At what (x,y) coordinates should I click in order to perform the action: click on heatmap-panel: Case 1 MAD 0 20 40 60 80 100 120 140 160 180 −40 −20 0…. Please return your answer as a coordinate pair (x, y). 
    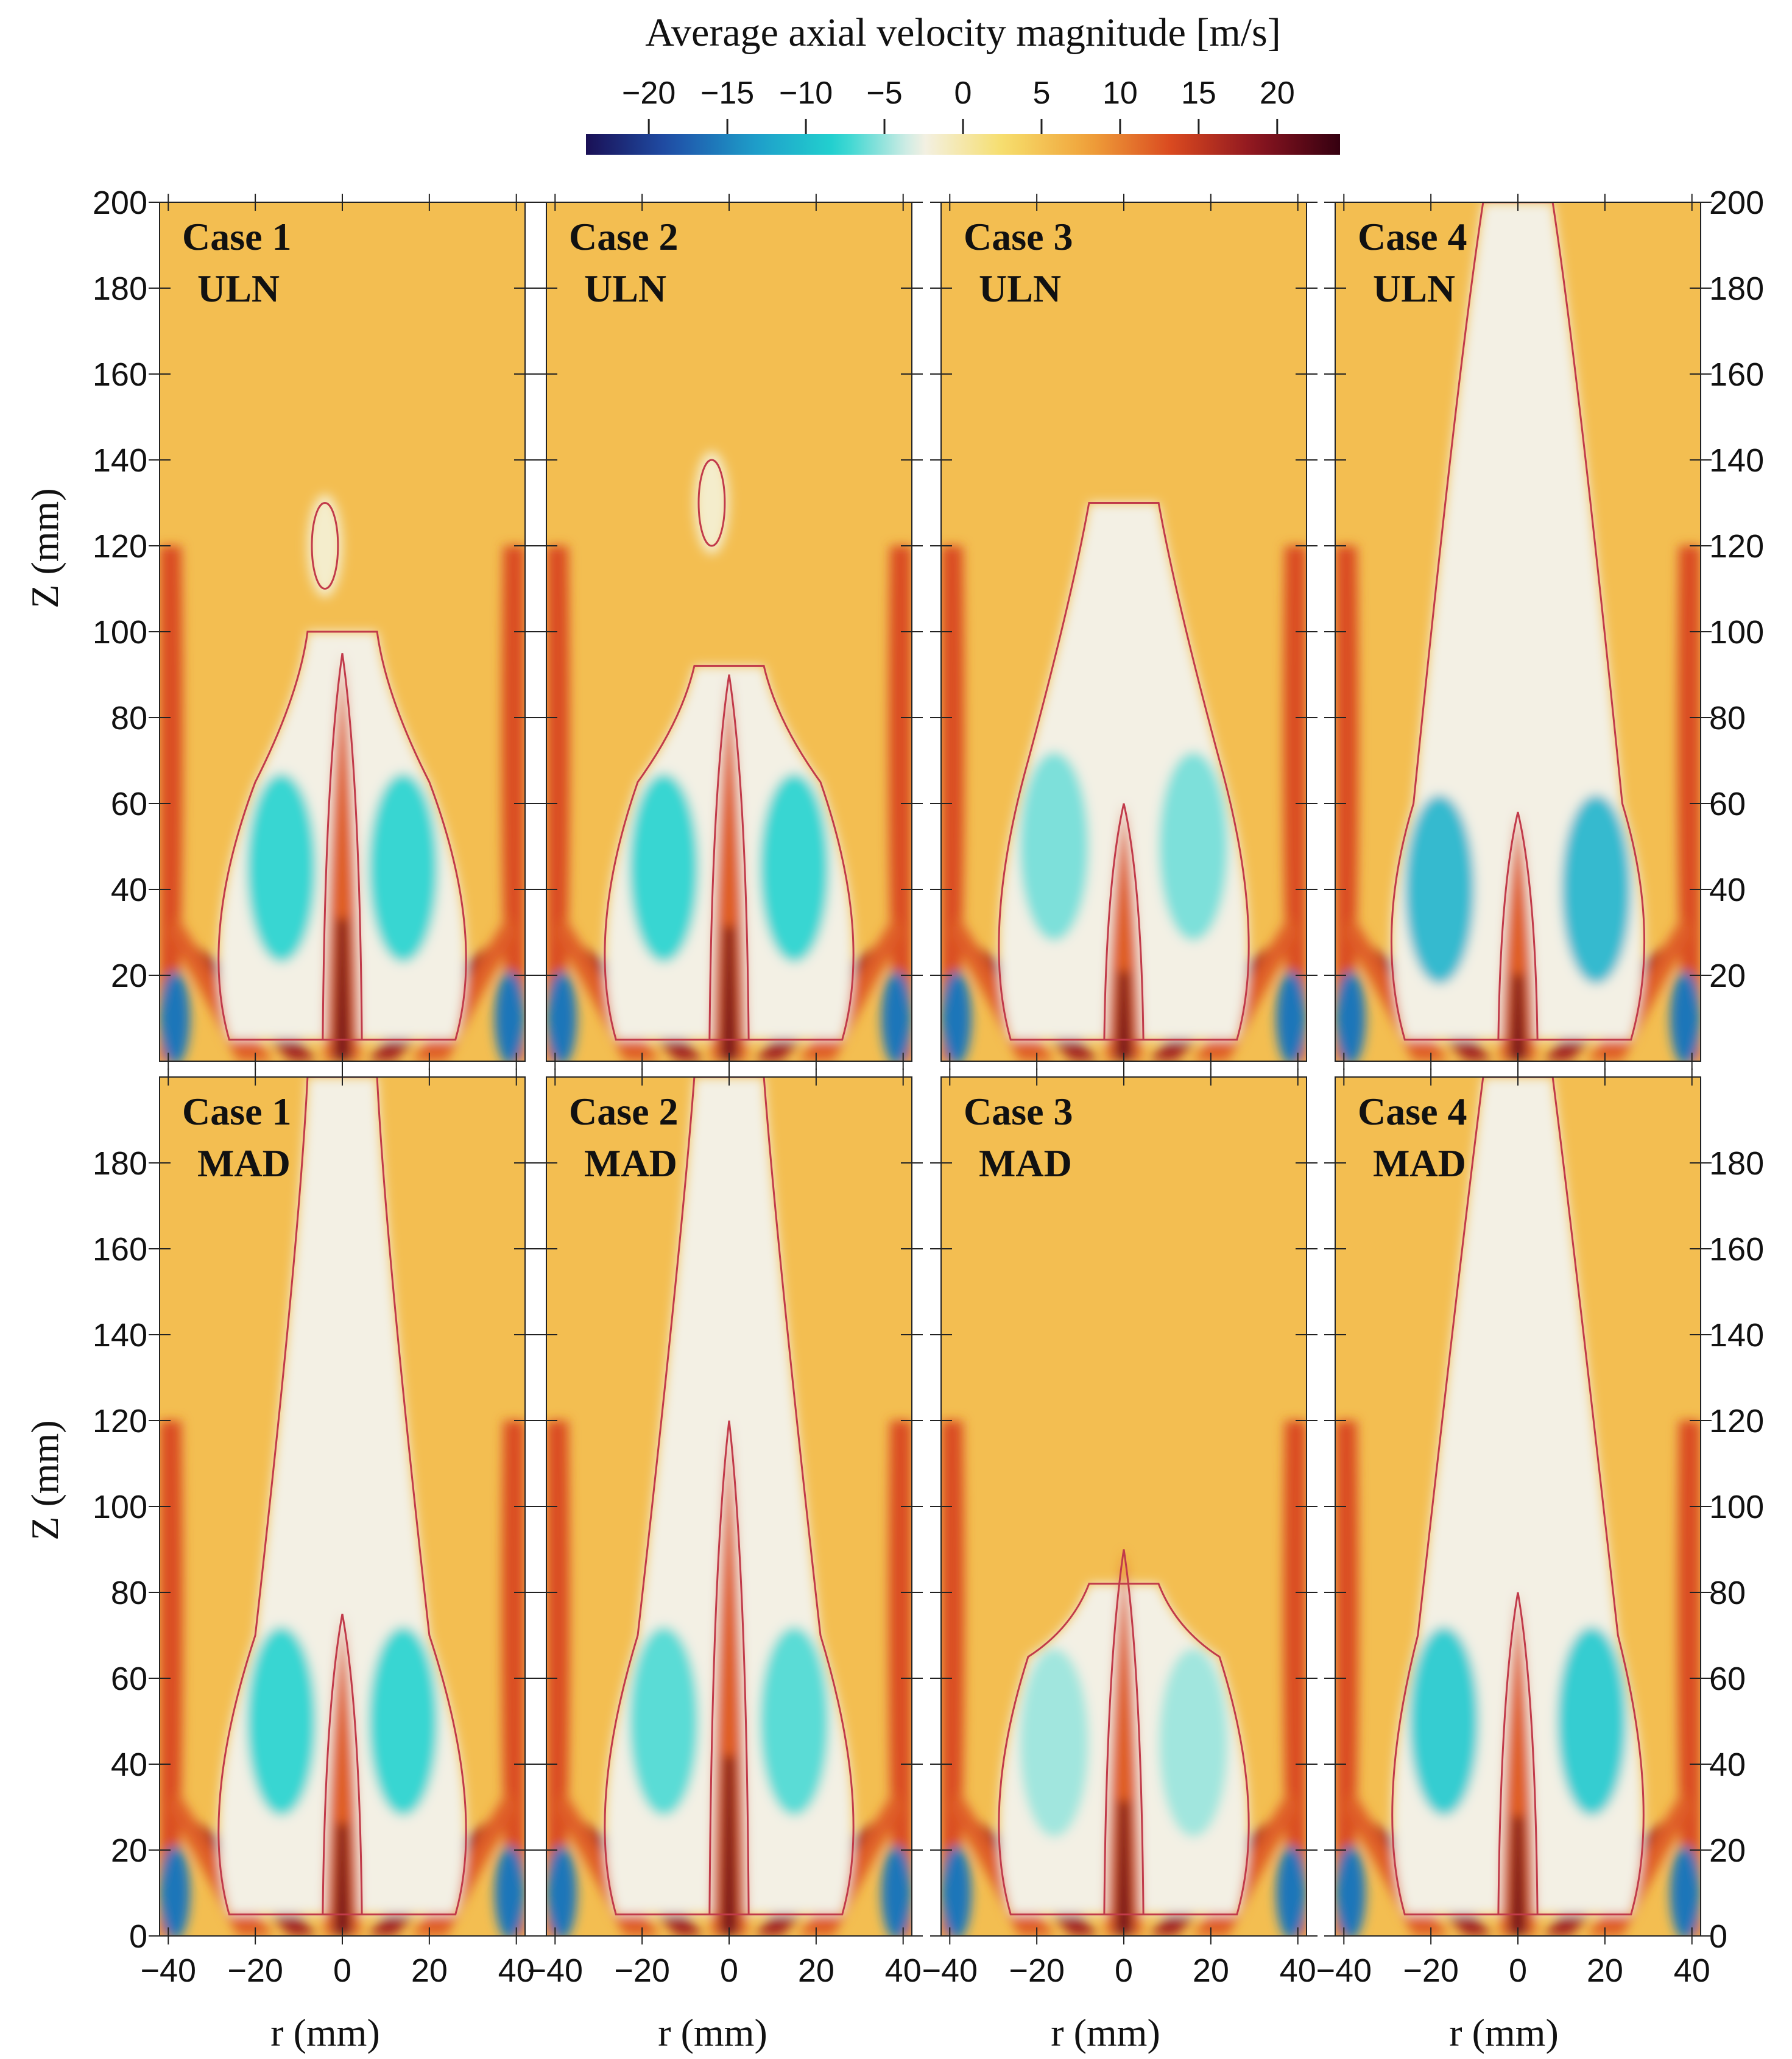
    Looking at the image, I should click on (314, 1528).